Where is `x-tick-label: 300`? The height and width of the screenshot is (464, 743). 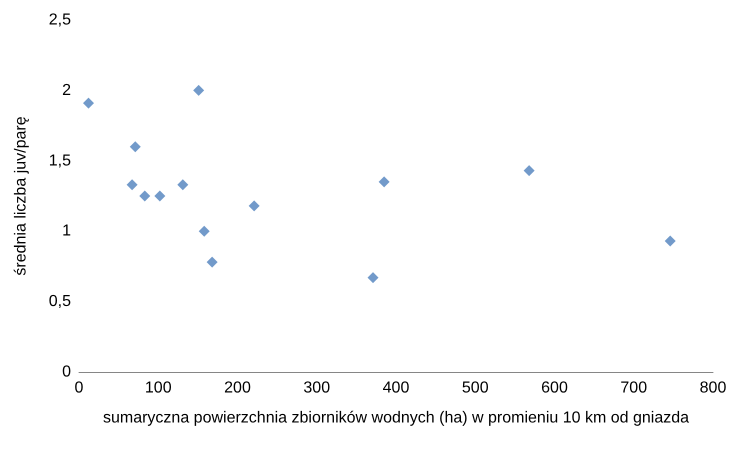
x-tick-label: 300 is located at coordinates (316, 388).